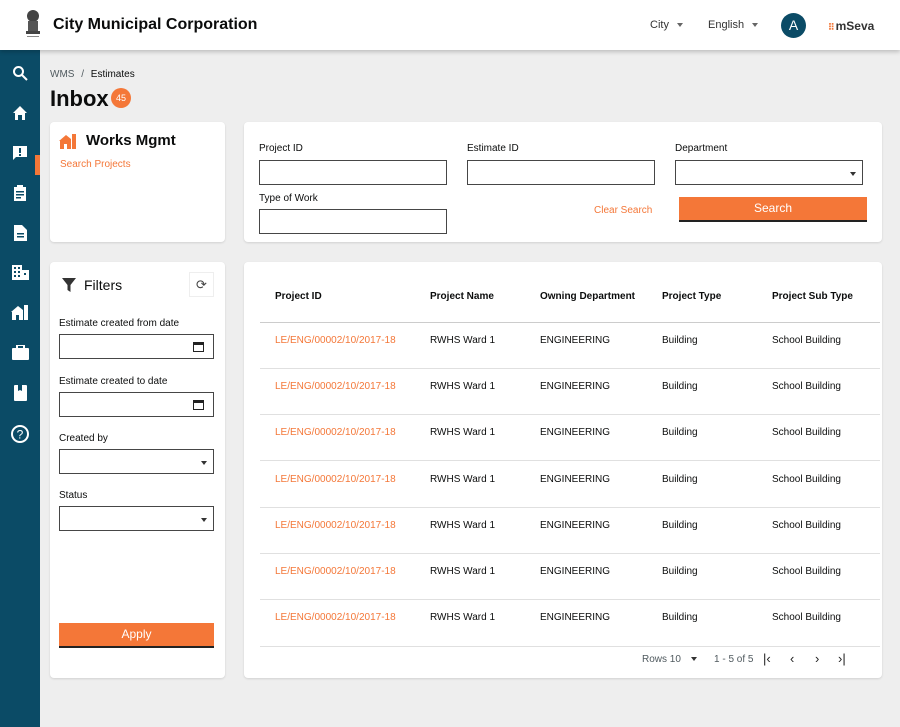 This screenshot has height=727, width=900. What do you see at coordinates (79, 98) in the screenshot?
I see `page-title: Inbox` at bounding box center [79, 98].